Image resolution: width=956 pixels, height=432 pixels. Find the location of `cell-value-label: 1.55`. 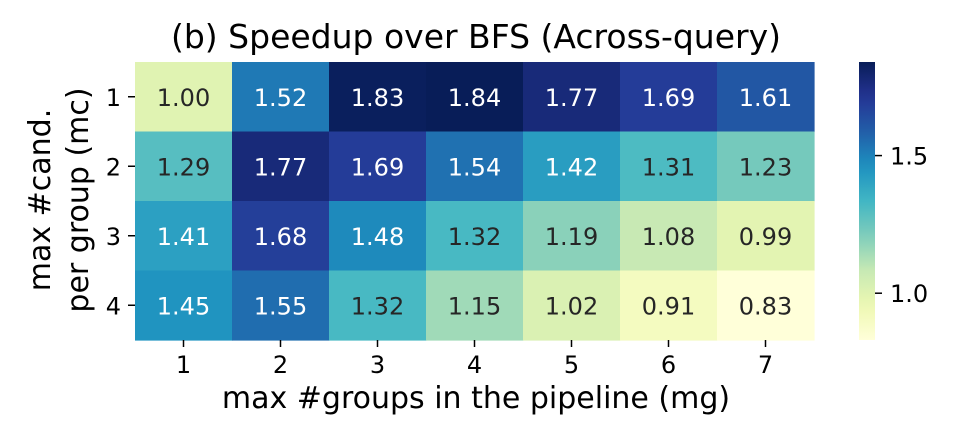

cell-value-label: 1.55 is located at coordinates (280, 306).